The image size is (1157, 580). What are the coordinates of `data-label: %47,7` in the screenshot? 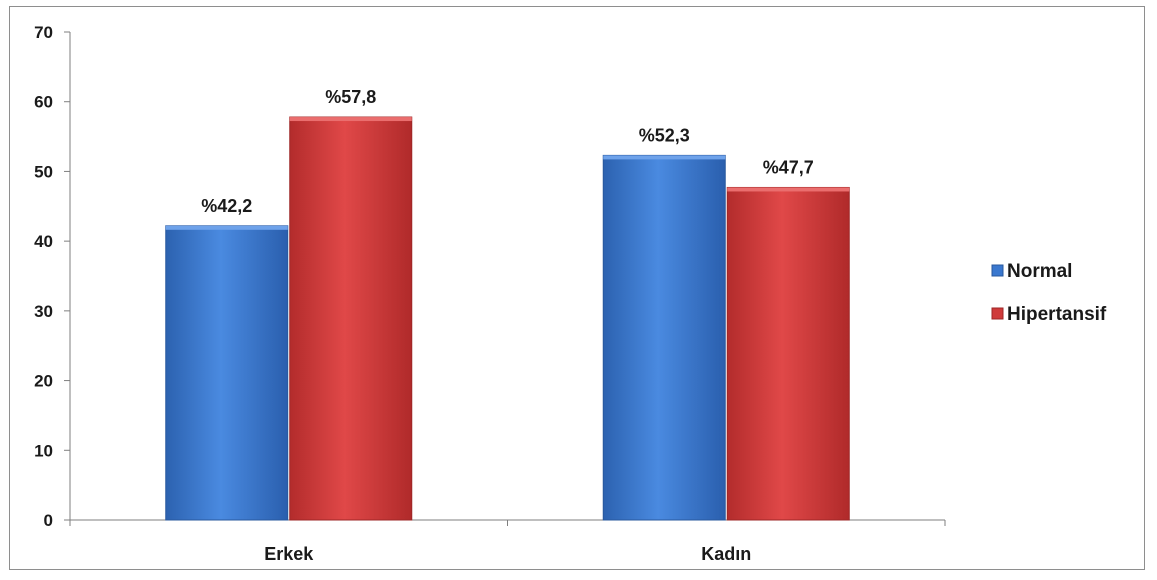 It's located at (788, 167).